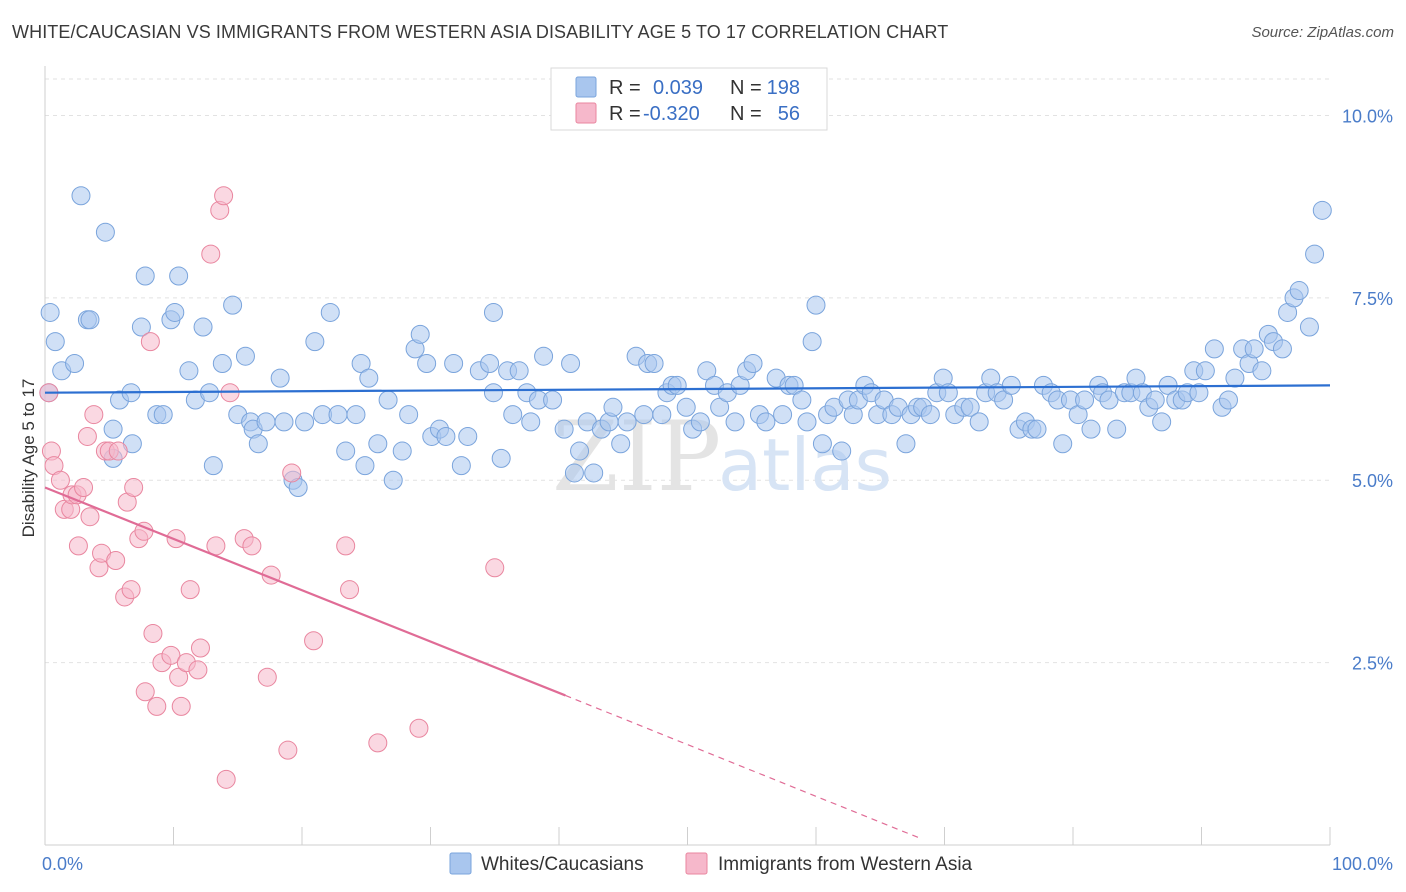  I want to click on y-tick-label-2: 7.5%, so click(1372, 299).